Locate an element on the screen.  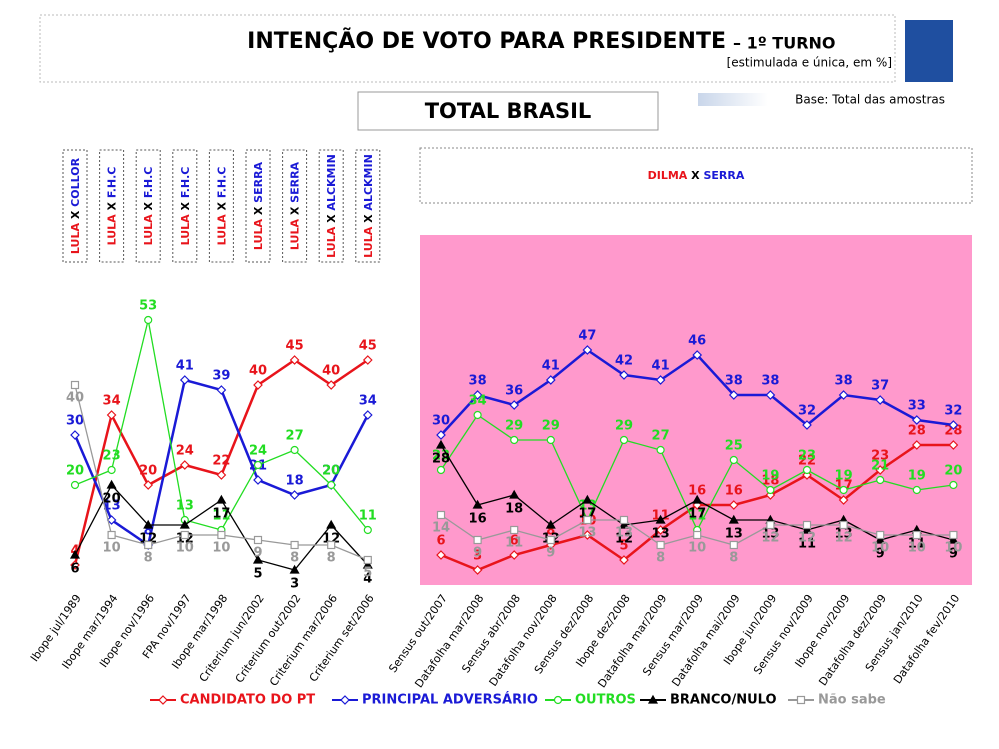
x-tick-label: Datafolha nov/2008 is located at coordinates (523, 640).